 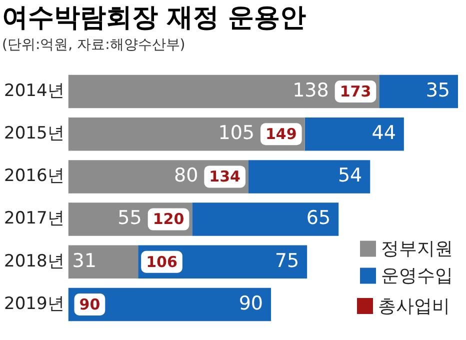 I want to click on legend-label: 정부지원, so click(x=417, y=249).